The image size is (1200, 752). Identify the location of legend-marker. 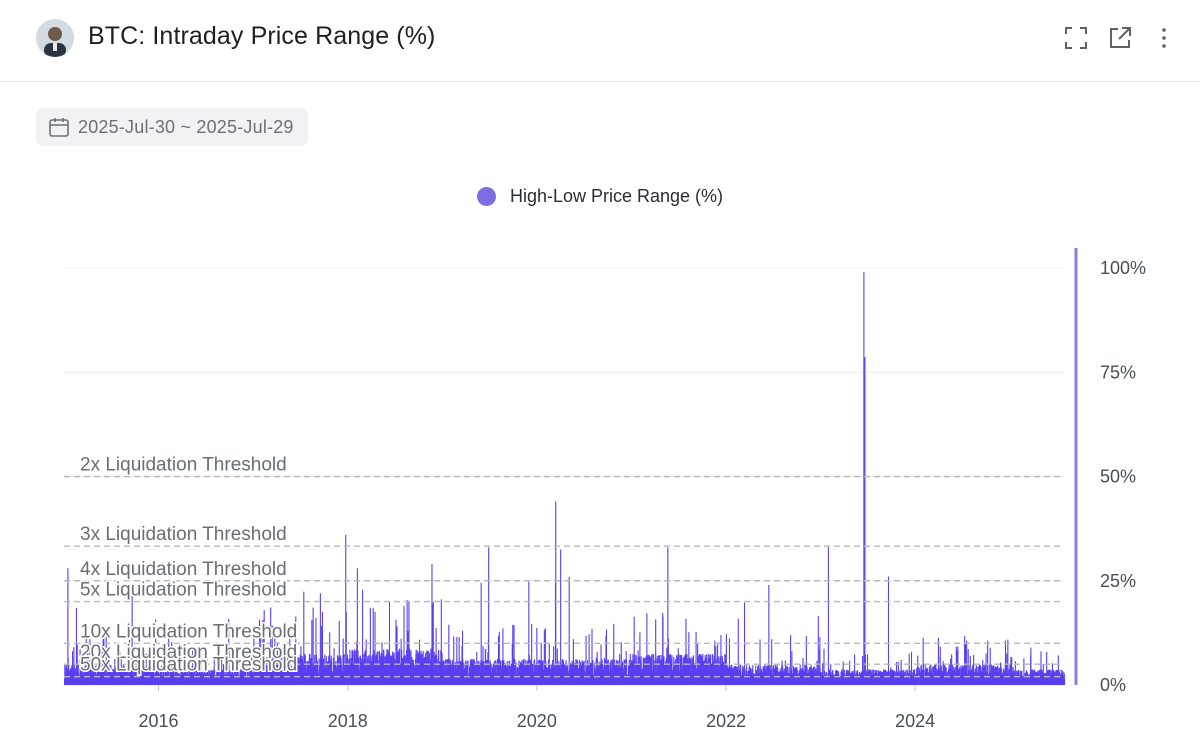
(486, 196).